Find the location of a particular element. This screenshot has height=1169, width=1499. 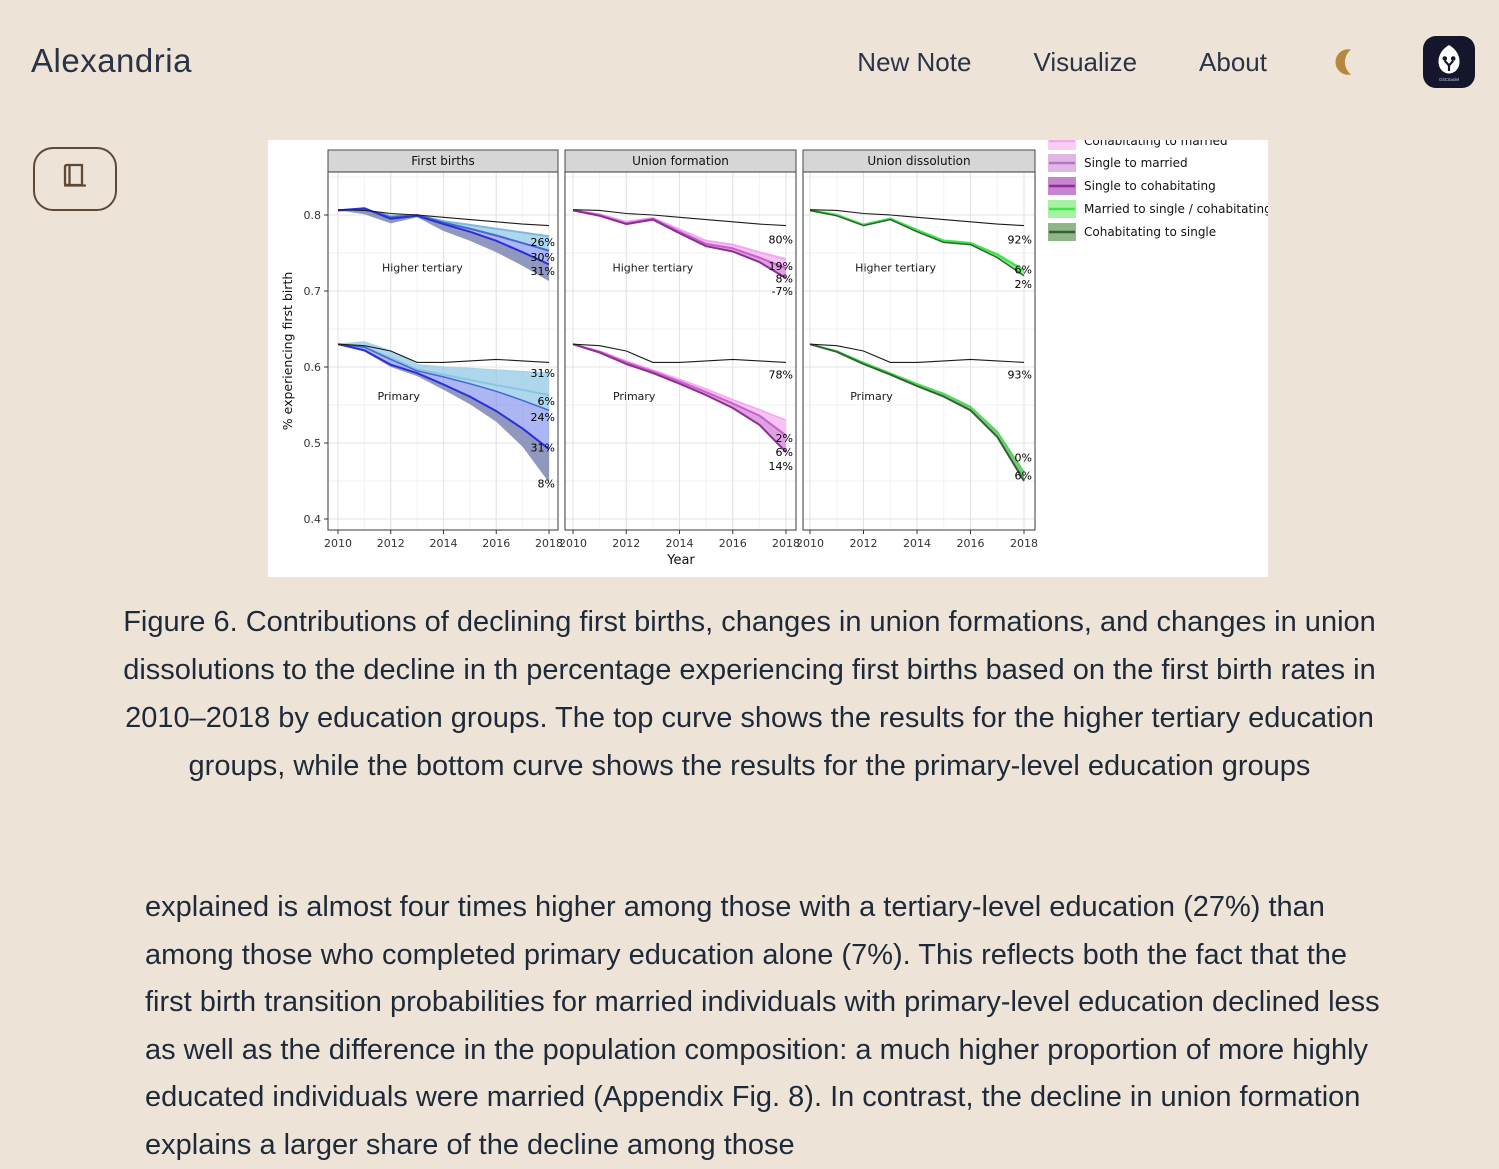

svg-text: Union dissolution is located at coordinates (918, 161).